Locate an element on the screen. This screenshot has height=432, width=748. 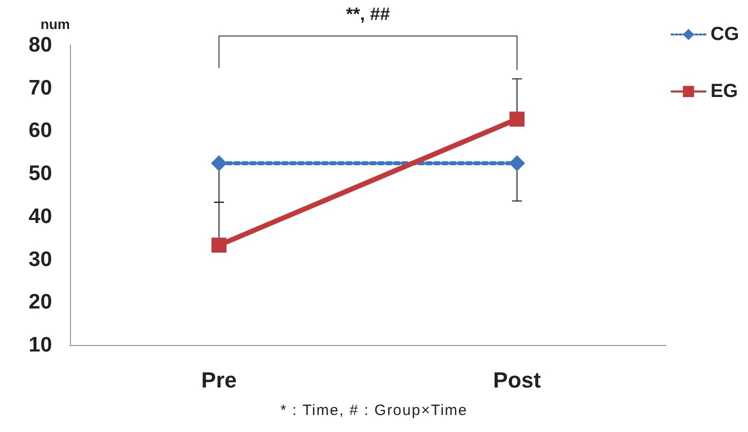
x-tick-label: Pre is located at coordinates (219, 380).